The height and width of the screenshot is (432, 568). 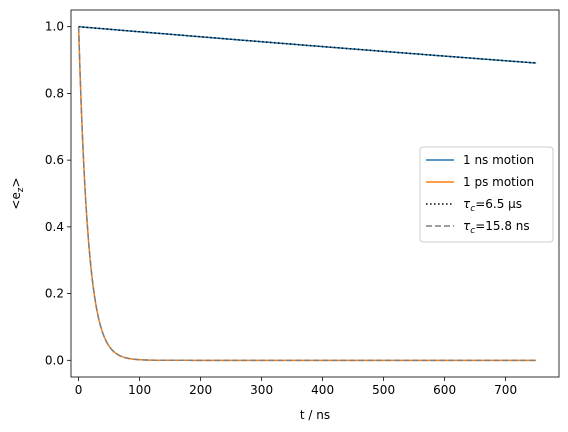 What do you see at coordinates (16, 182) in the screenshot?
I see `y-axis-title-end: >` at bounding box center [16, 182].